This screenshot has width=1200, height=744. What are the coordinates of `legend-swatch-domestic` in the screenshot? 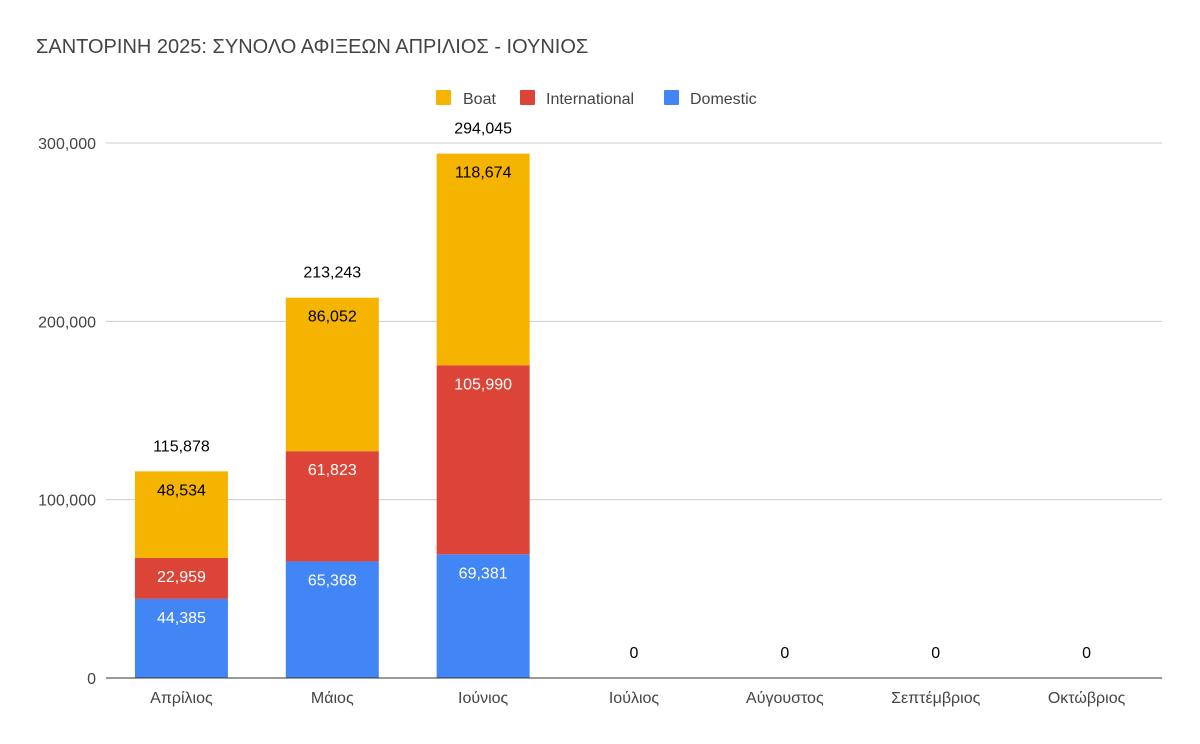 It's located at (671, 97).